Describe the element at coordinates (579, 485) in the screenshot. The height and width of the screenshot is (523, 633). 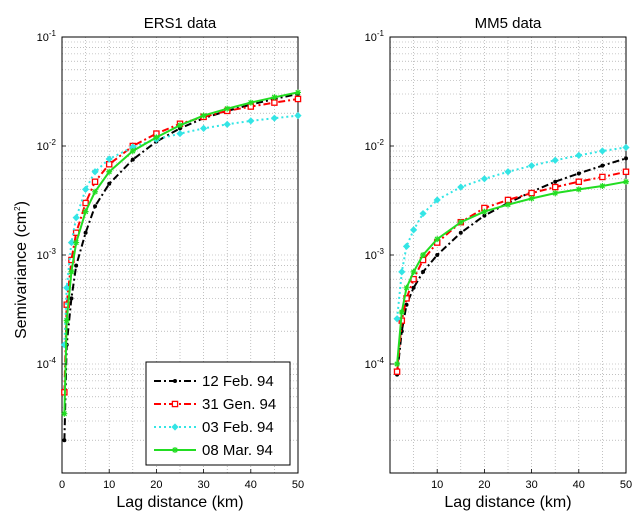
I see `mm5-x-tick-label: 40` at that location.